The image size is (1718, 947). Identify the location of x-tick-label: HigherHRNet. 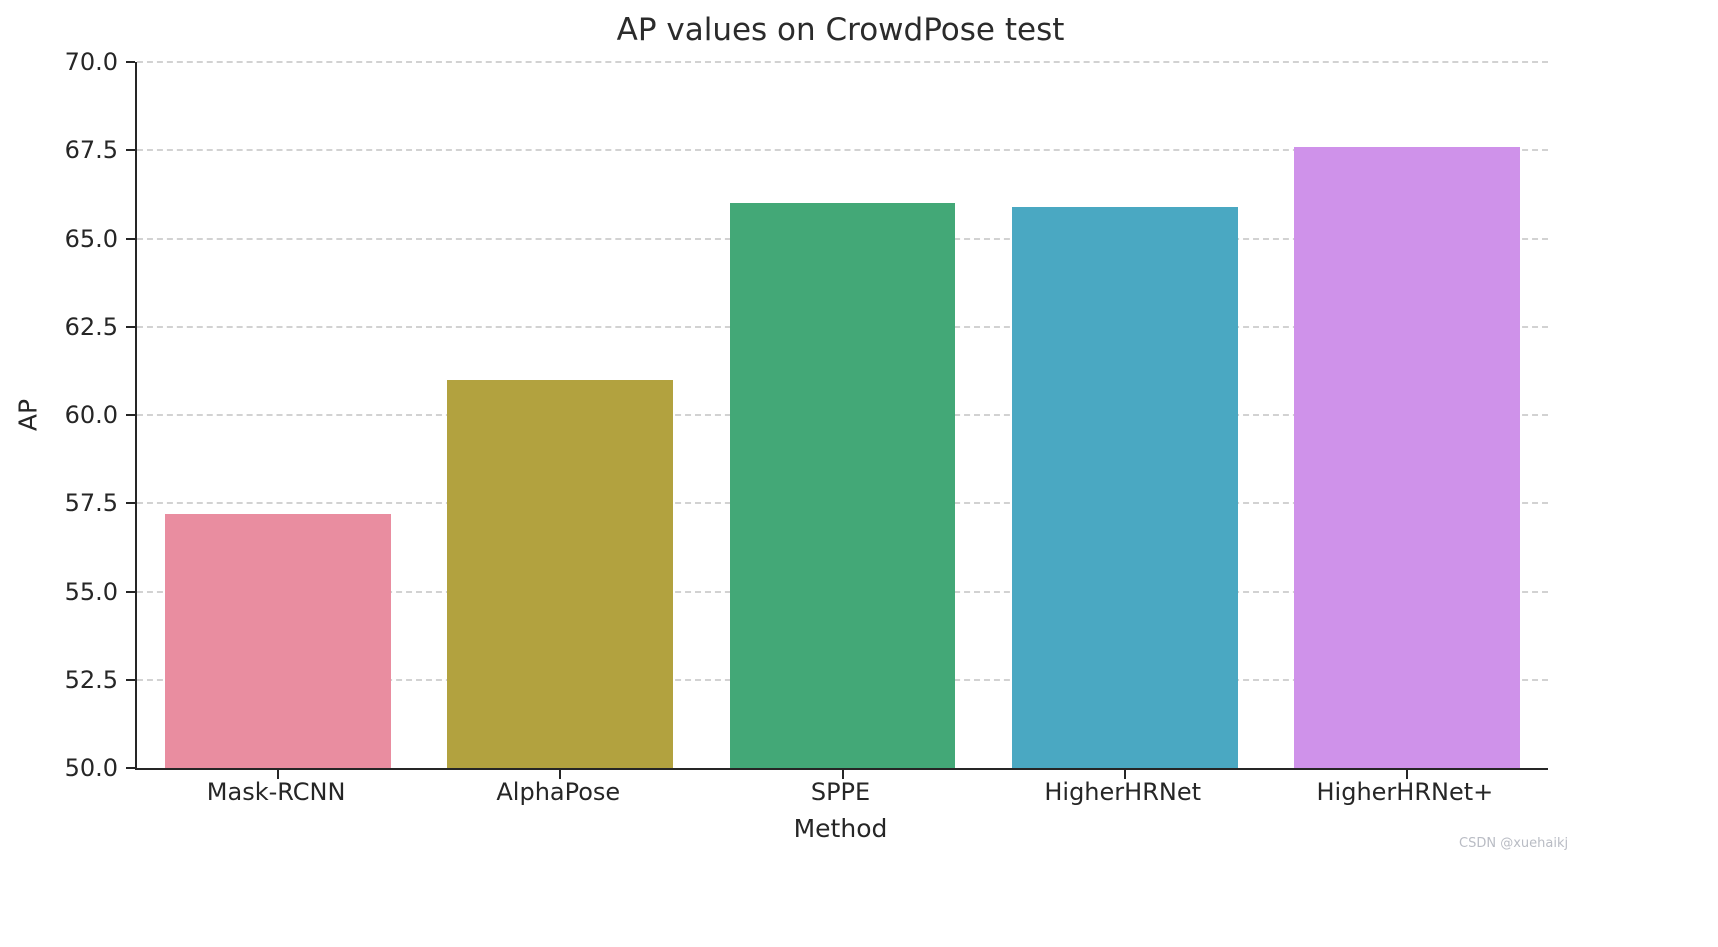
(1123, 792).